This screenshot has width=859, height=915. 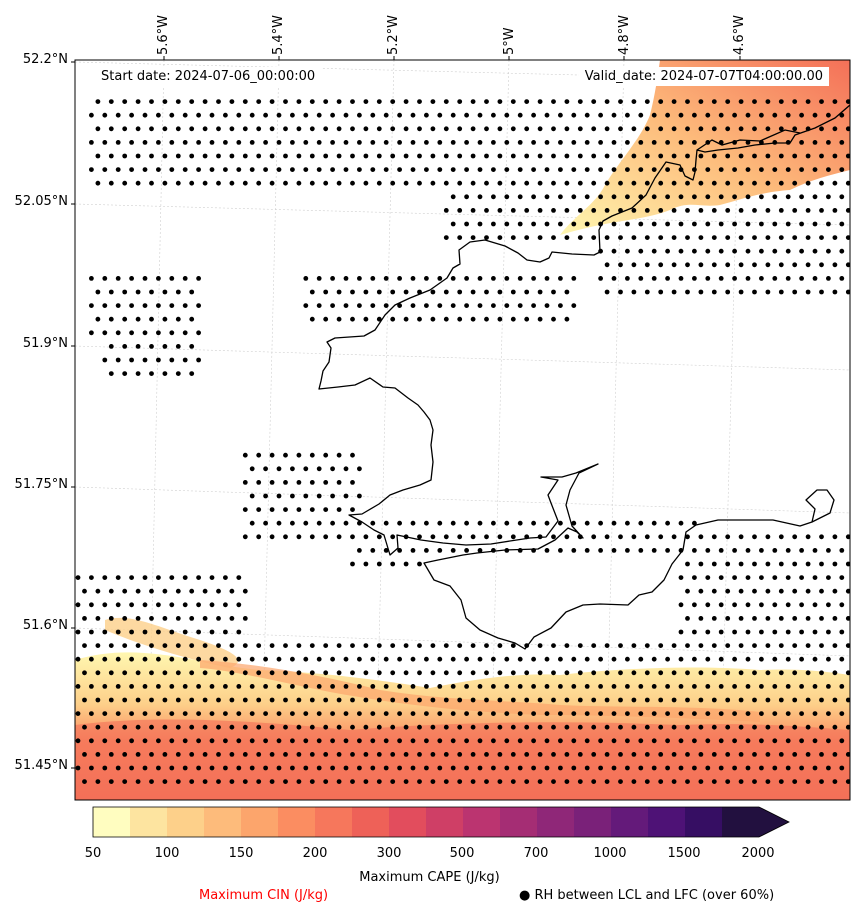 I want to click on colorbar-extend-arrow, so click(x=774, y=822).